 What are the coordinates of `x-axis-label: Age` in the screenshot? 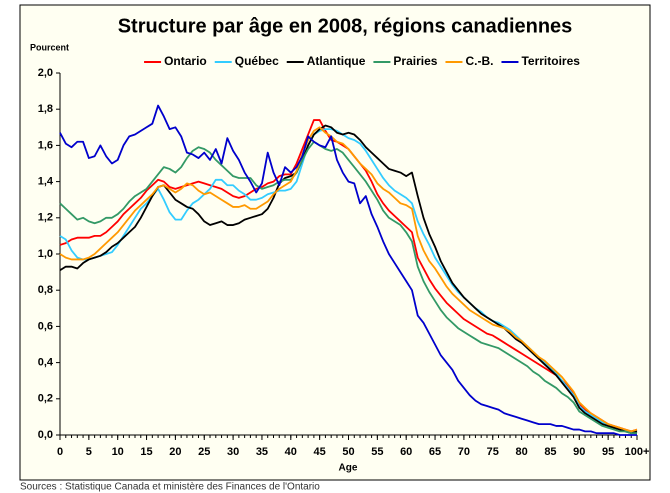 It's located at (348, 468).